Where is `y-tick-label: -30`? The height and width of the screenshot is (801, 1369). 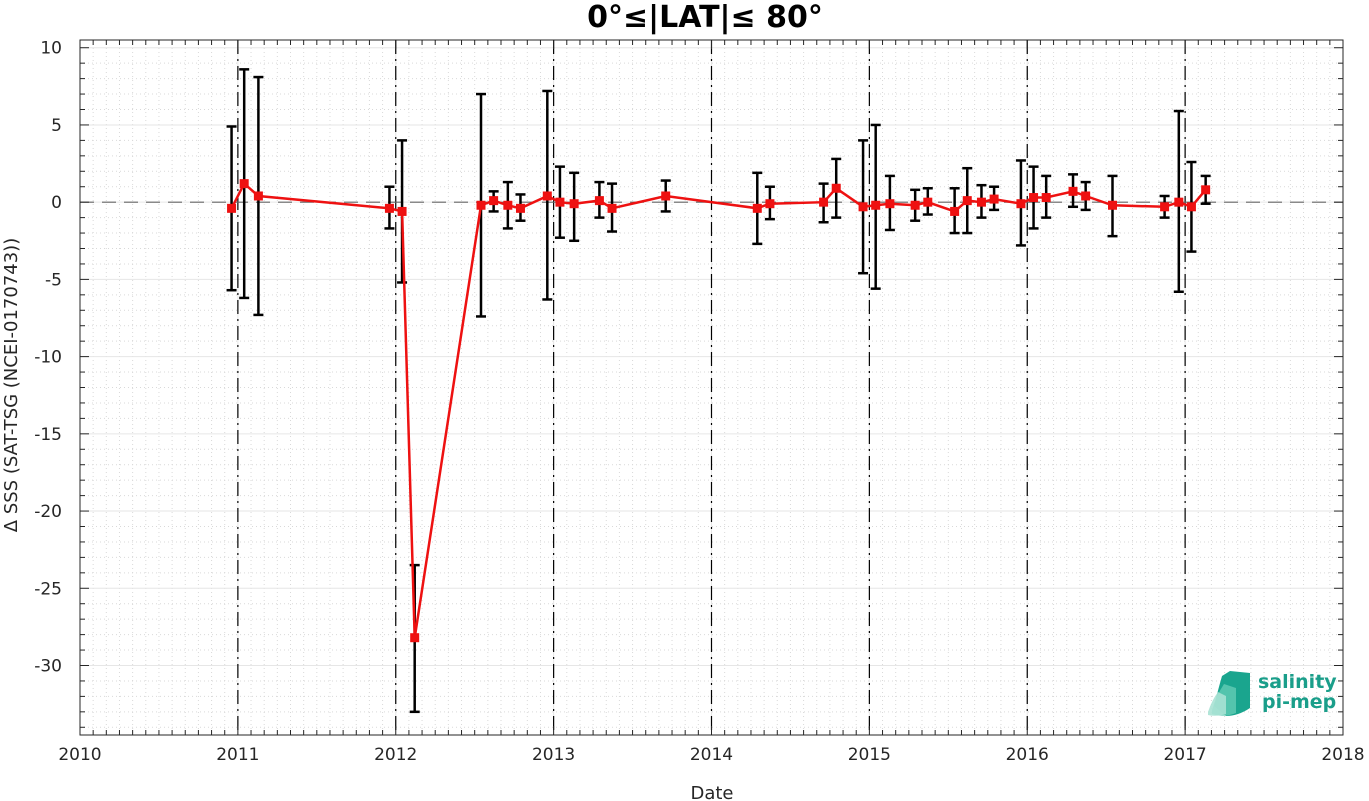
y-tick-label: -30 is located at coordinates (48, 667).